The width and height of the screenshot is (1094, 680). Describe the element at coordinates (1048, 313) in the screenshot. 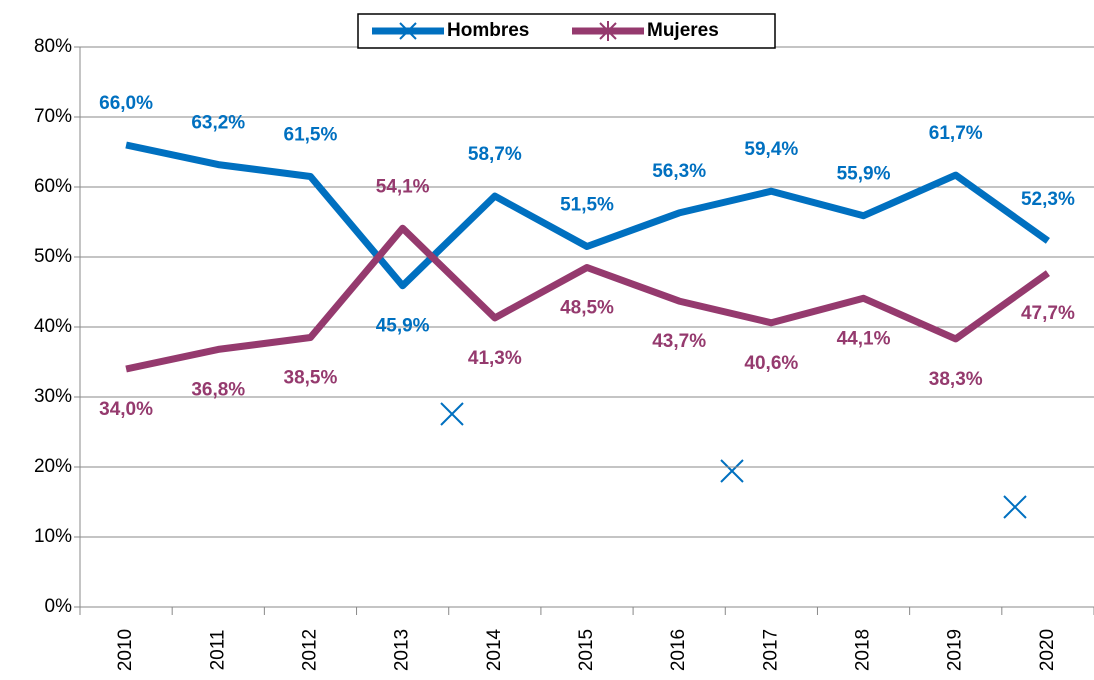

I see `data-label: 47,7%` at that location.